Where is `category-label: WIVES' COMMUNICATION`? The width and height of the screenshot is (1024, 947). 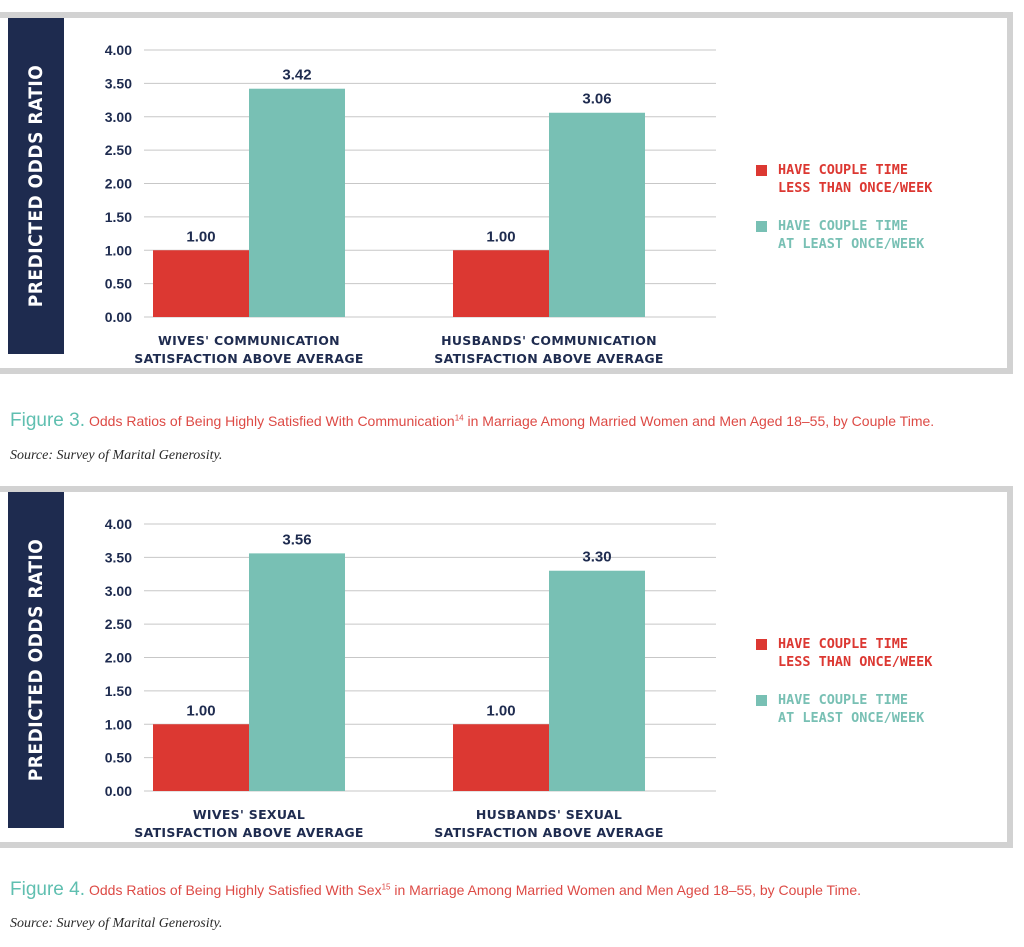 category-label: WIVES' COMMUNICATION is located at coordinates (249, 340).